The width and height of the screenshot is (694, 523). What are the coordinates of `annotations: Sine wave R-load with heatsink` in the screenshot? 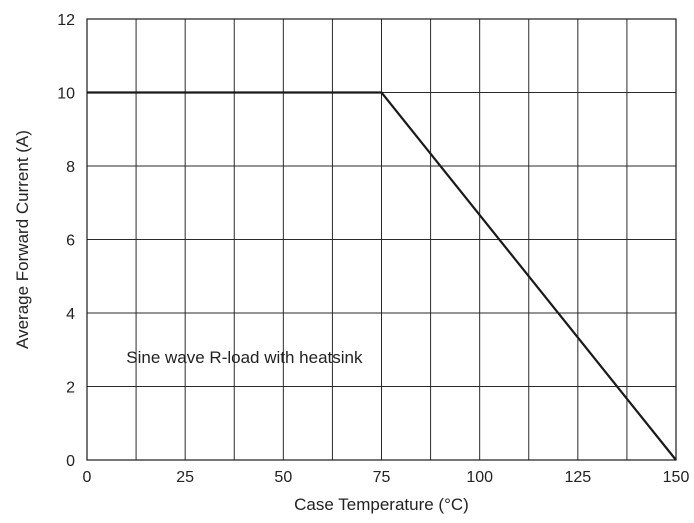 It's located at (244, 357).